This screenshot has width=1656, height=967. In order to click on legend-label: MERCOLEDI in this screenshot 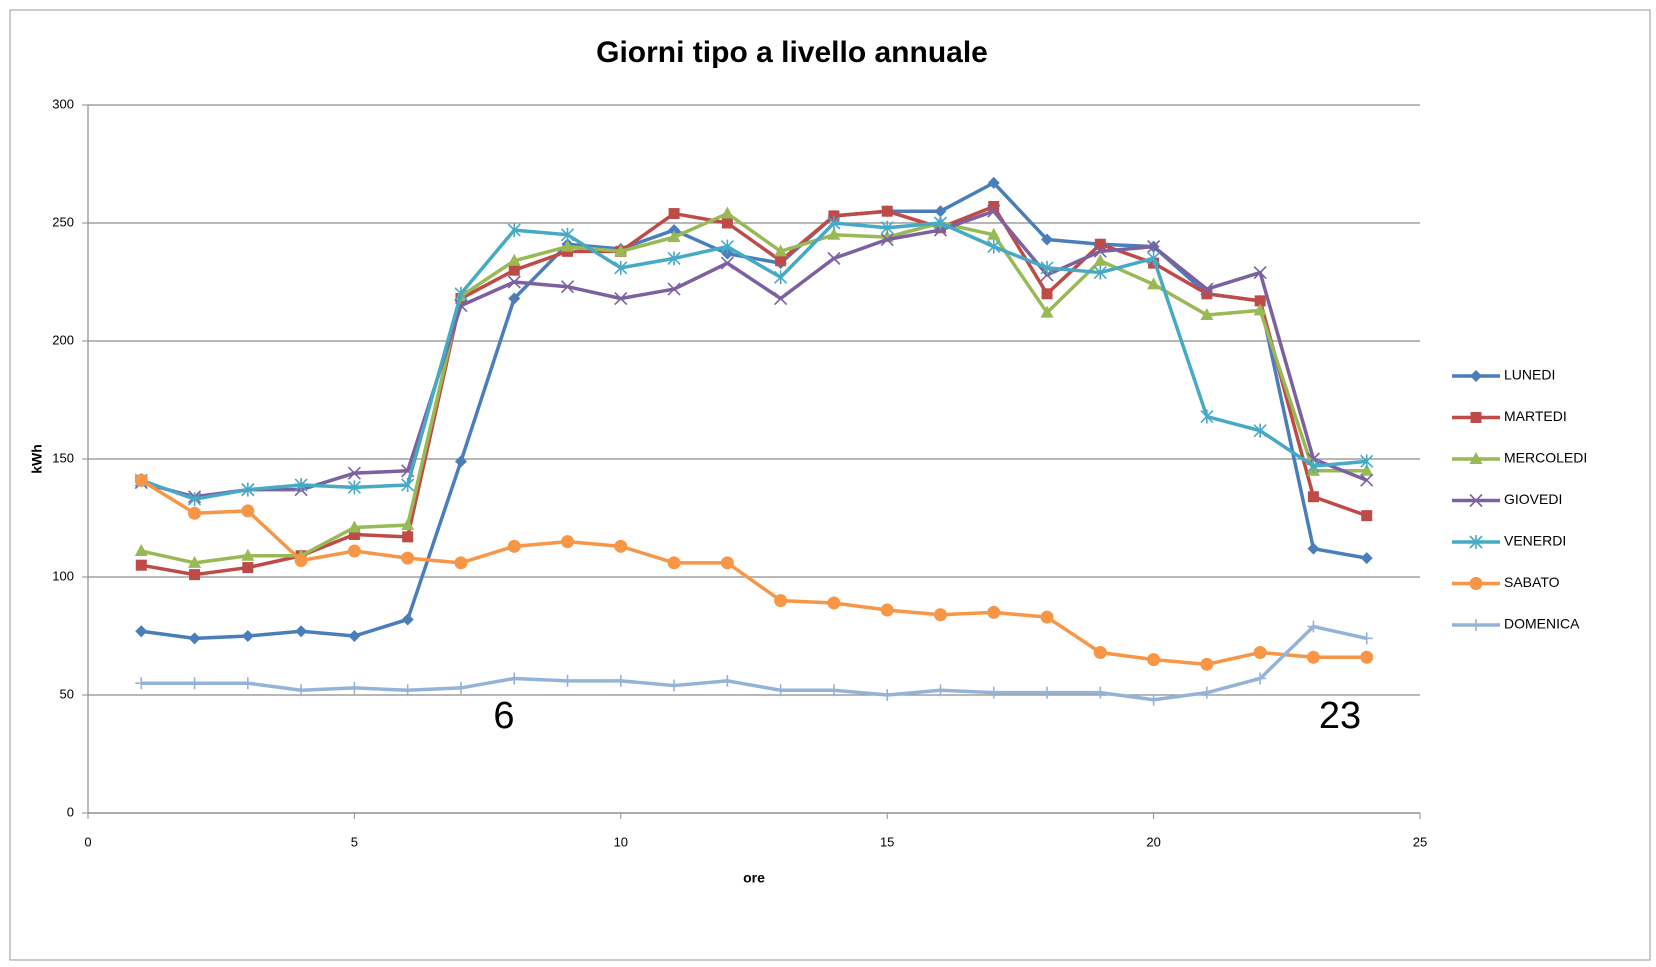, I will do `click(1545, 458)`.